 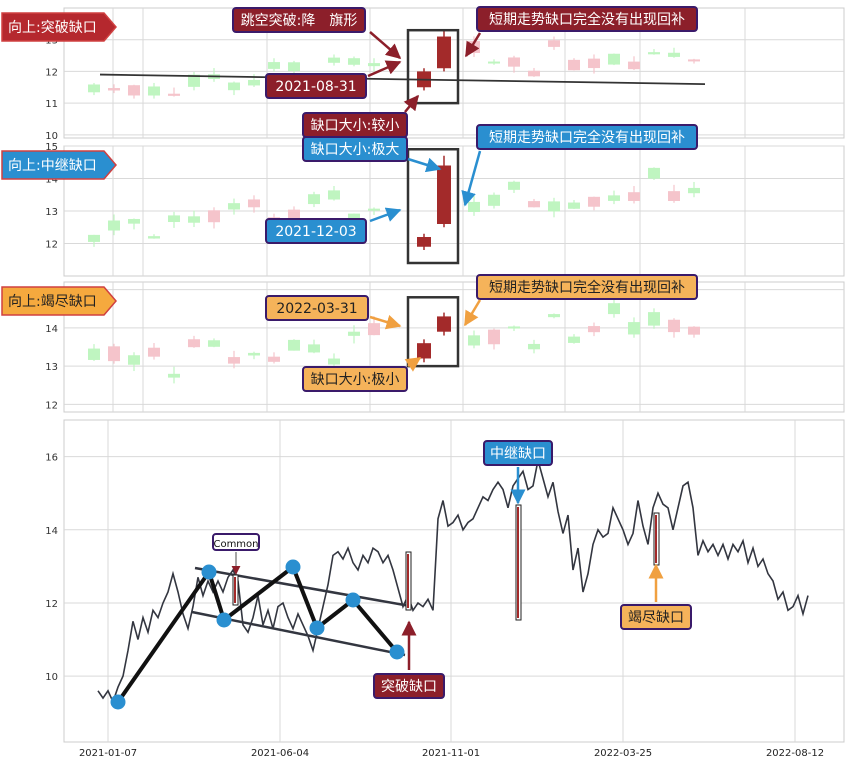 I want to click on panel-tag-p3-shape, so click(x=59, y=301).